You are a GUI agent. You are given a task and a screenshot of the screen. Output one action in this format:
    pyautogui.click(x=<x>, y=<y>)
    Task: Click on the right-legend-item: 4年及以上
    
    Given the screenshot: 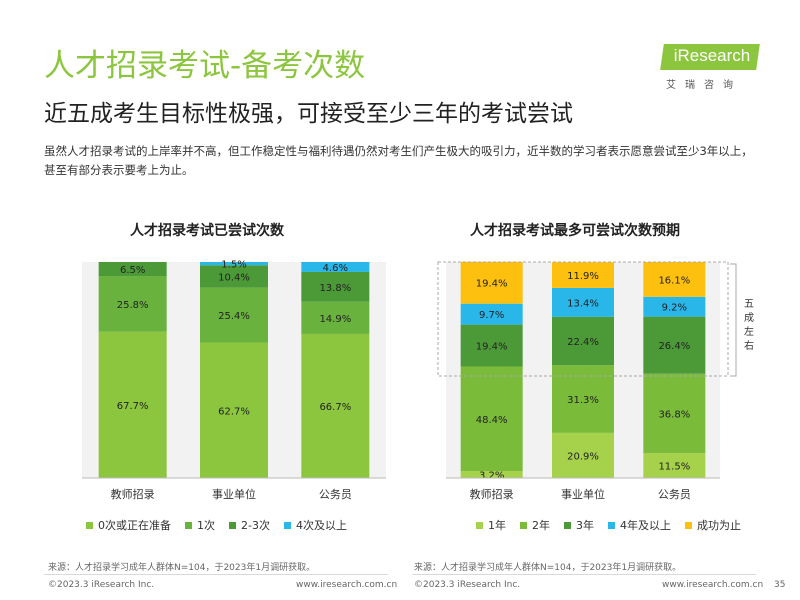 What is the action you would take?
    pyautogui.click(x=639, y=525)
    